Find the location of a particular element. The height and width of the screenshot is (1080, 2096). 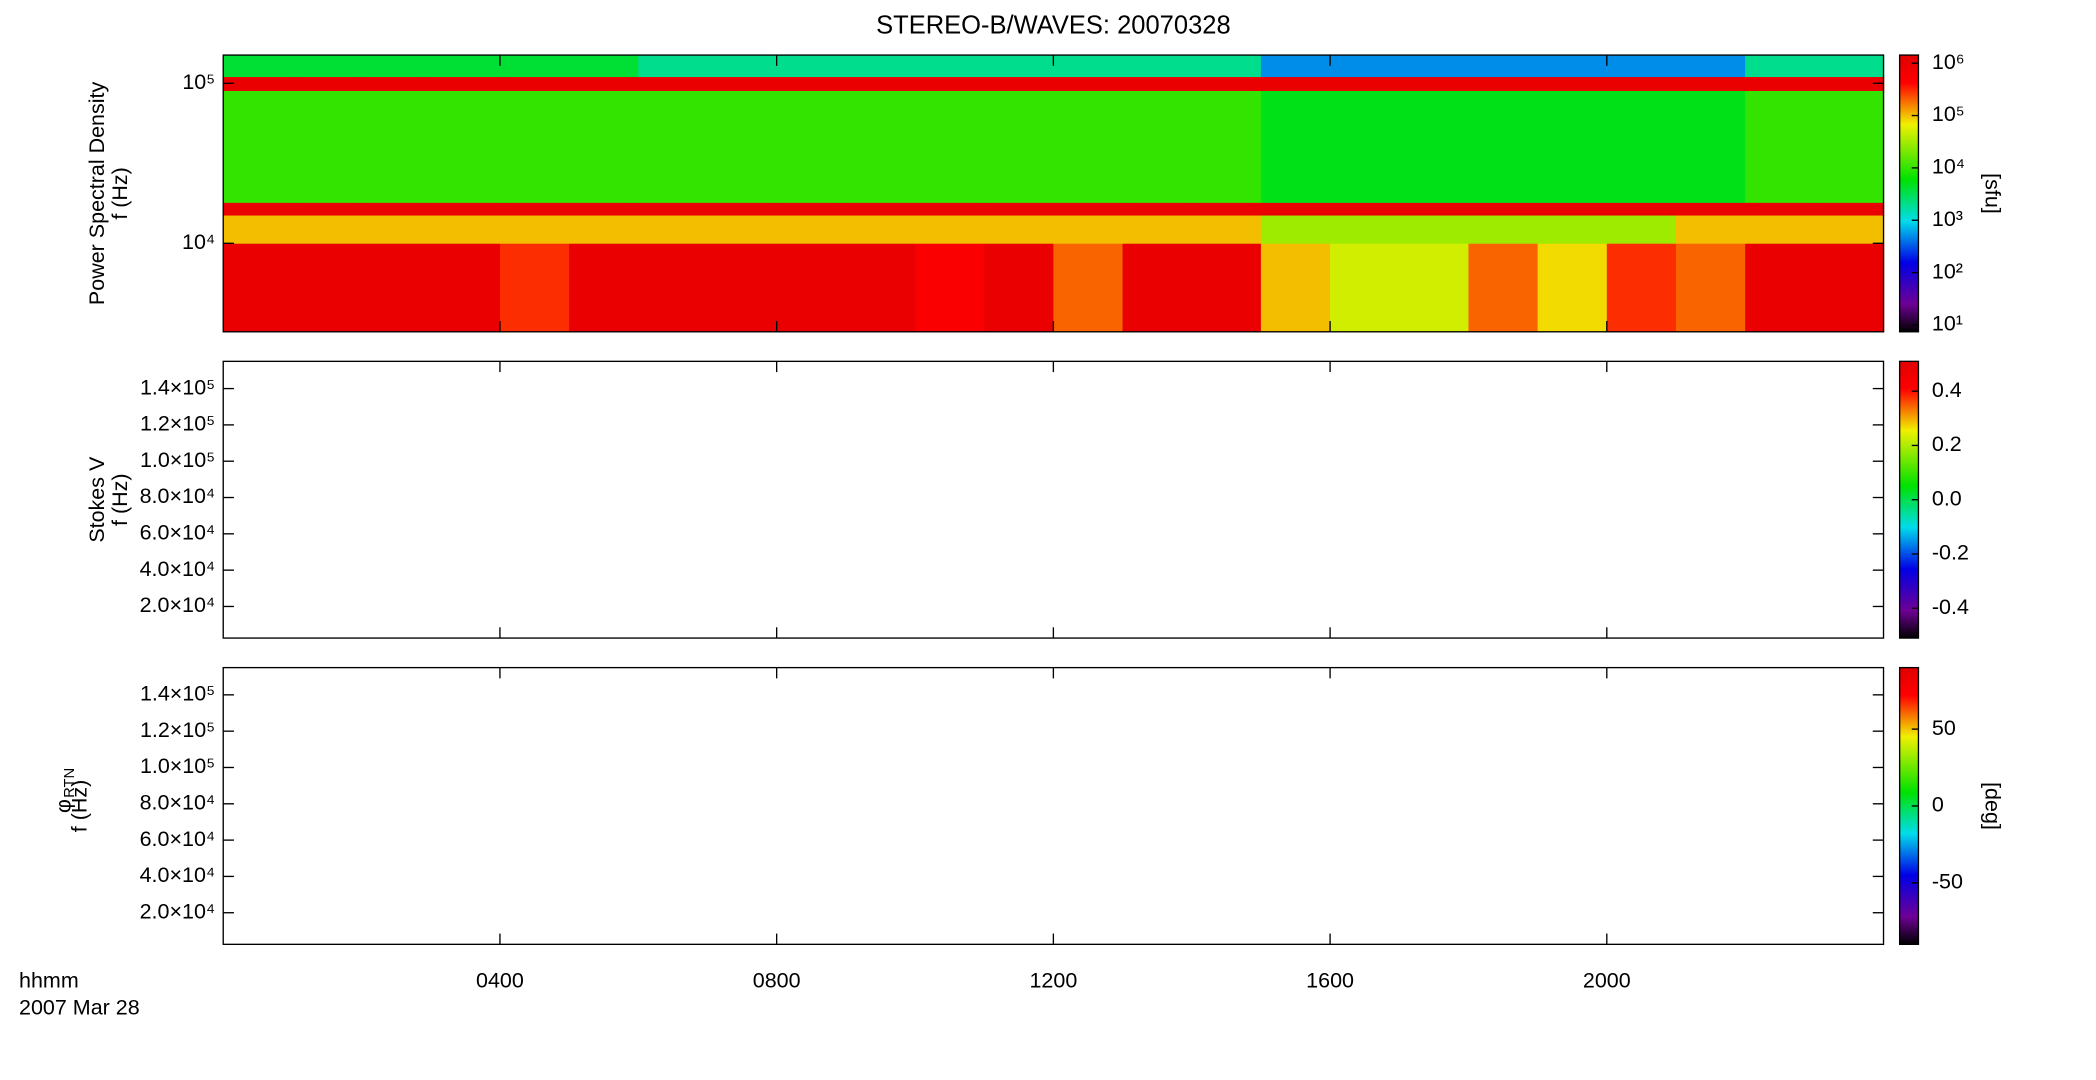

colorbar-tick-label: 10² is located at coordinates (1947, 271).